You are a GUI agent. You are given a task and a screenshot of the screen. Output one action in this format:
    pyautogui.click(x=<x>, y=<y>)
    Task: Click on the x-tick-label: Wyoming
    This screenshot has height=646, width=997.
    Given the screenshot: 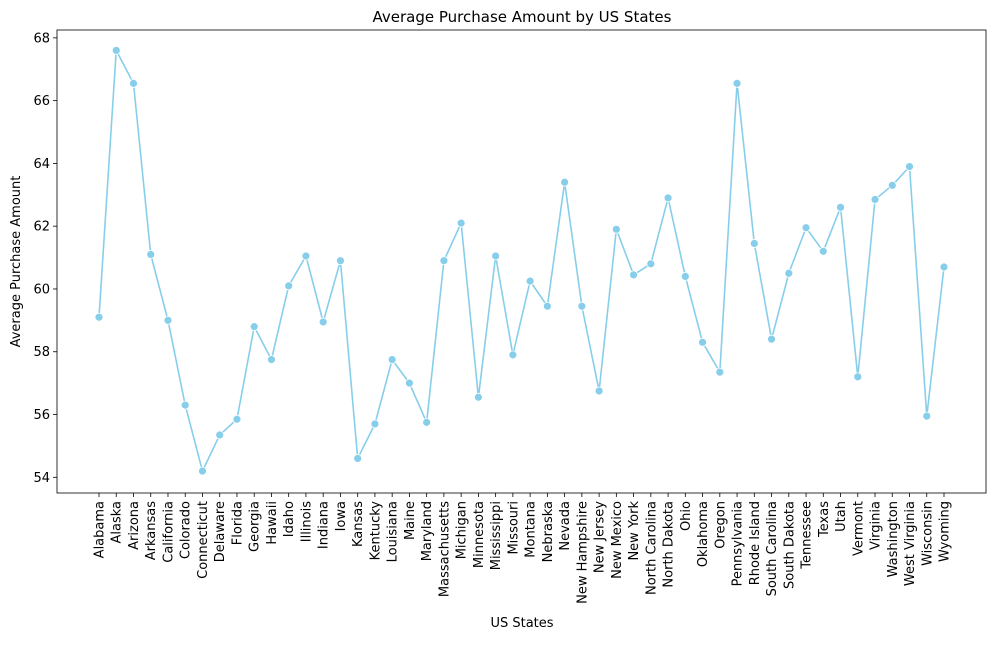 What is the action you would take?
    pyautogui.click(x=945, y=531)
    